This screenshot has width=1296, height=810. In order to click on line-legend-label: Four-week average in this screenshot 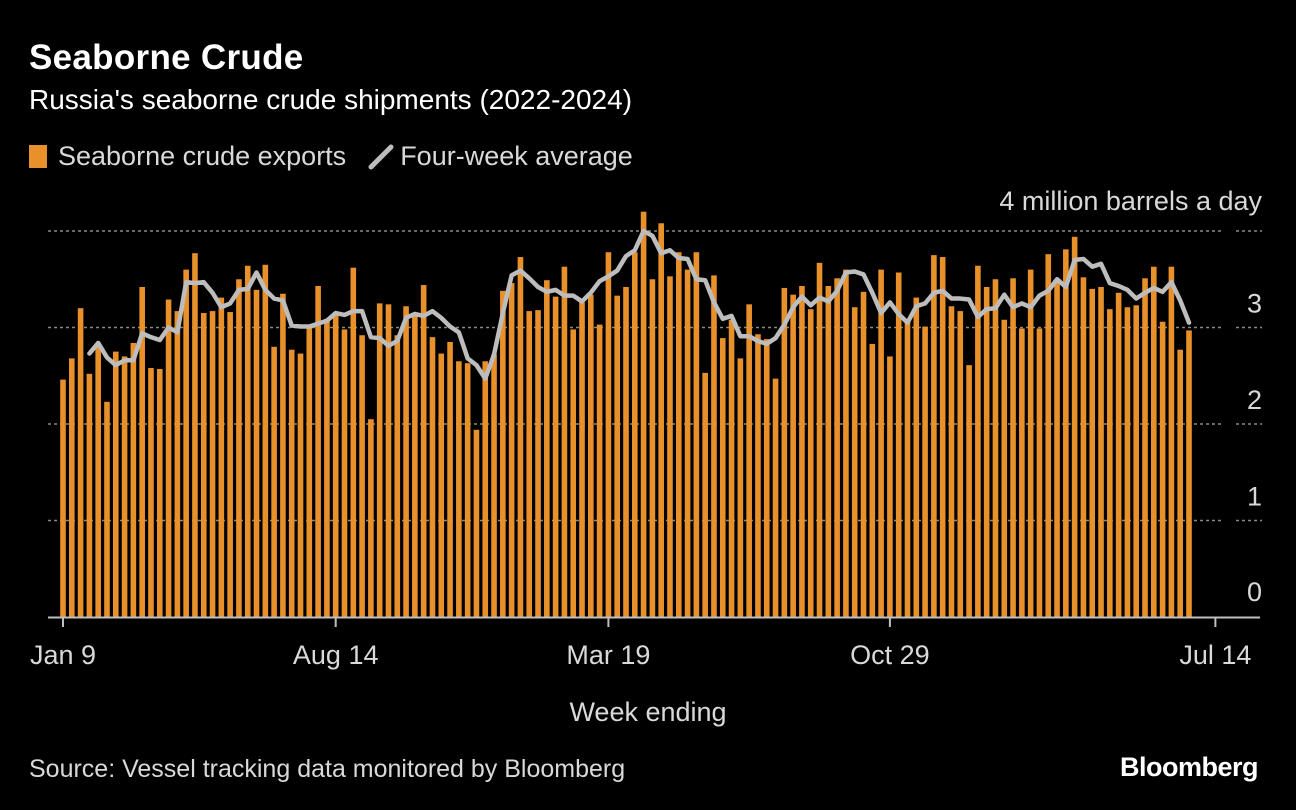, I will do `click(516, 156)`.